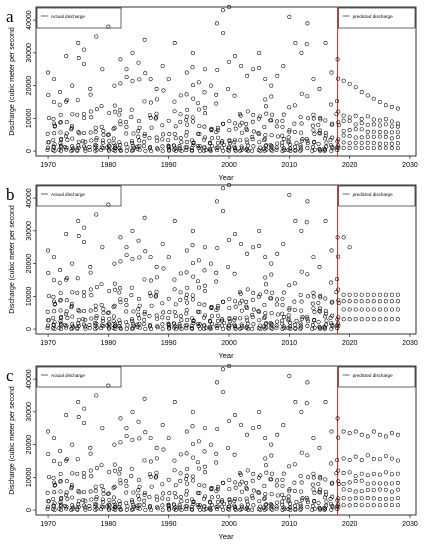 The image size is (424, 550). Describe the element at coordinates (29, 20) in the screenshot. I see `y-tick-label: 40000` at that location.